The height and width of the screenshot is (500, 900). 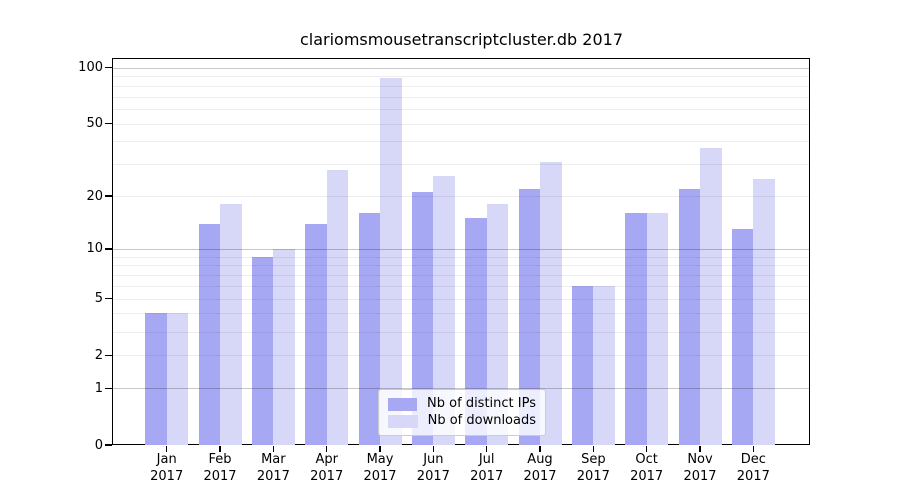 What do you see at coordinates (98, 445) in the screenshot?
I see `y-axis-label: 0` at bounding box center [98, 445].